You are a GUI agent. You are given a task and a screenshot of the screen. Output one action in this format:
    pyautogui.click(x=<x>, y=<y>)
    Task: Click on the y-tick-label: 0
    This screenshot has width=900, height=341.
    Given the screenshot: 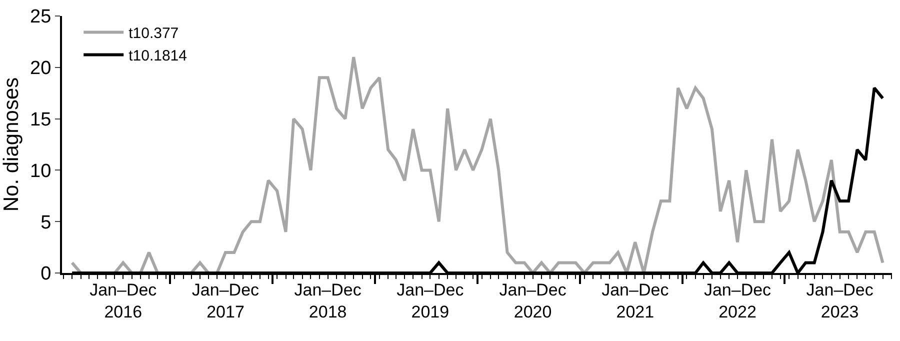 What is the action you would take?
    pyautogui.click(x=46, y=274)
    